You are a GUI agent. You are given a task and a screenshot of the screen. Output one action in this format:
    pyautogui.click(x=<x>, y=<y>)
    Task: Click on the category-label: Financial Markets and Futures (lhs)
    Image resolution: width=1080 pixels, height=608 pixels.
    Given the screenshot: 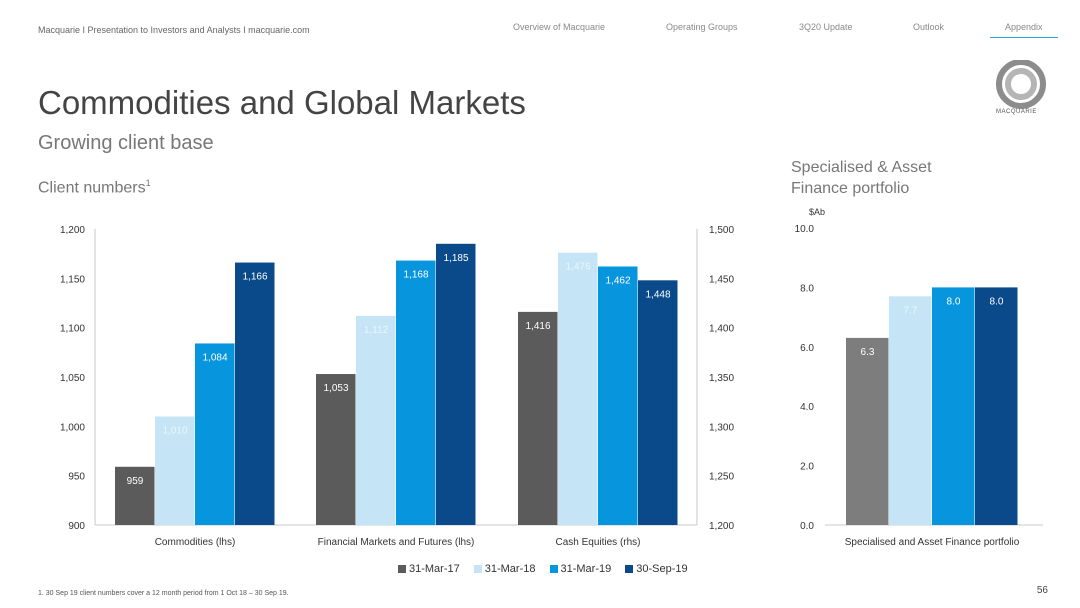 What is the action you would take?
    pyautogui.click(x=396, y=542)
    